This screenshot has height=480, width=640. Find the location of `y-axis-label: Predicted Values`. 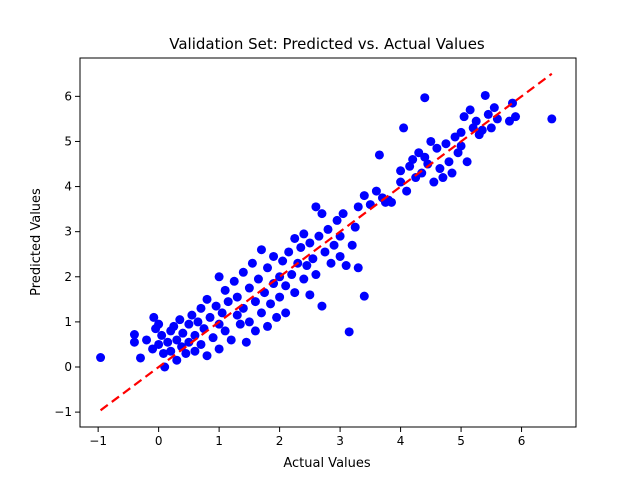

y-axis-label: Predicted Values is located at coordinates (36, 242).